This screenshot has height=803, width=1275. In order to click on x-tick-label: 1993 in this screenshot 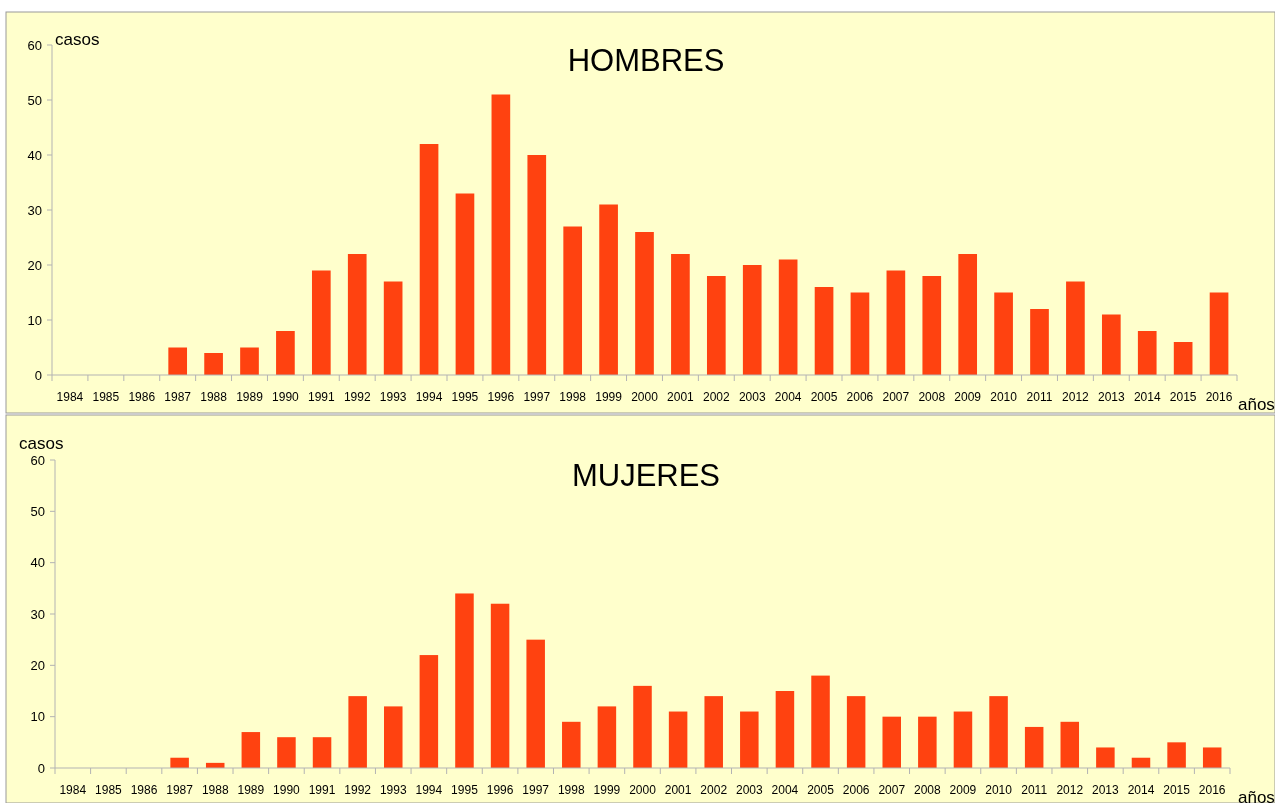, I will do `click(393, 790)`.